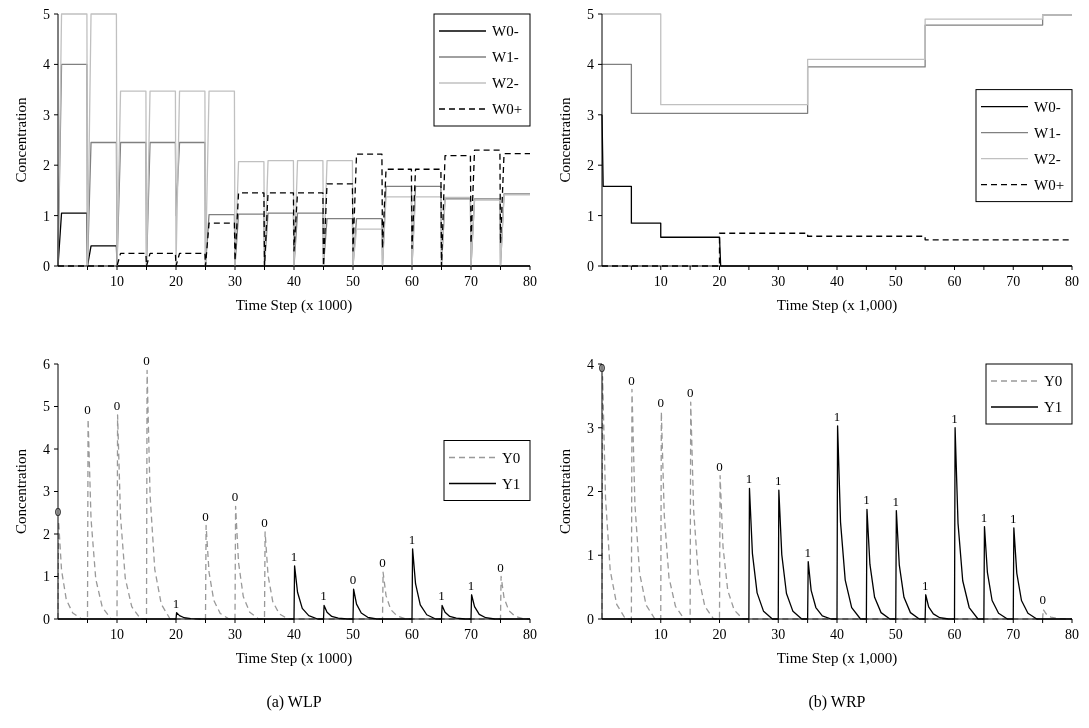 Image resolution: width=1089 pixels, height=728 pixels. Describe the element at coordinates (505, 31) in the screenshot. I see `legend-label: W0-` at that location.